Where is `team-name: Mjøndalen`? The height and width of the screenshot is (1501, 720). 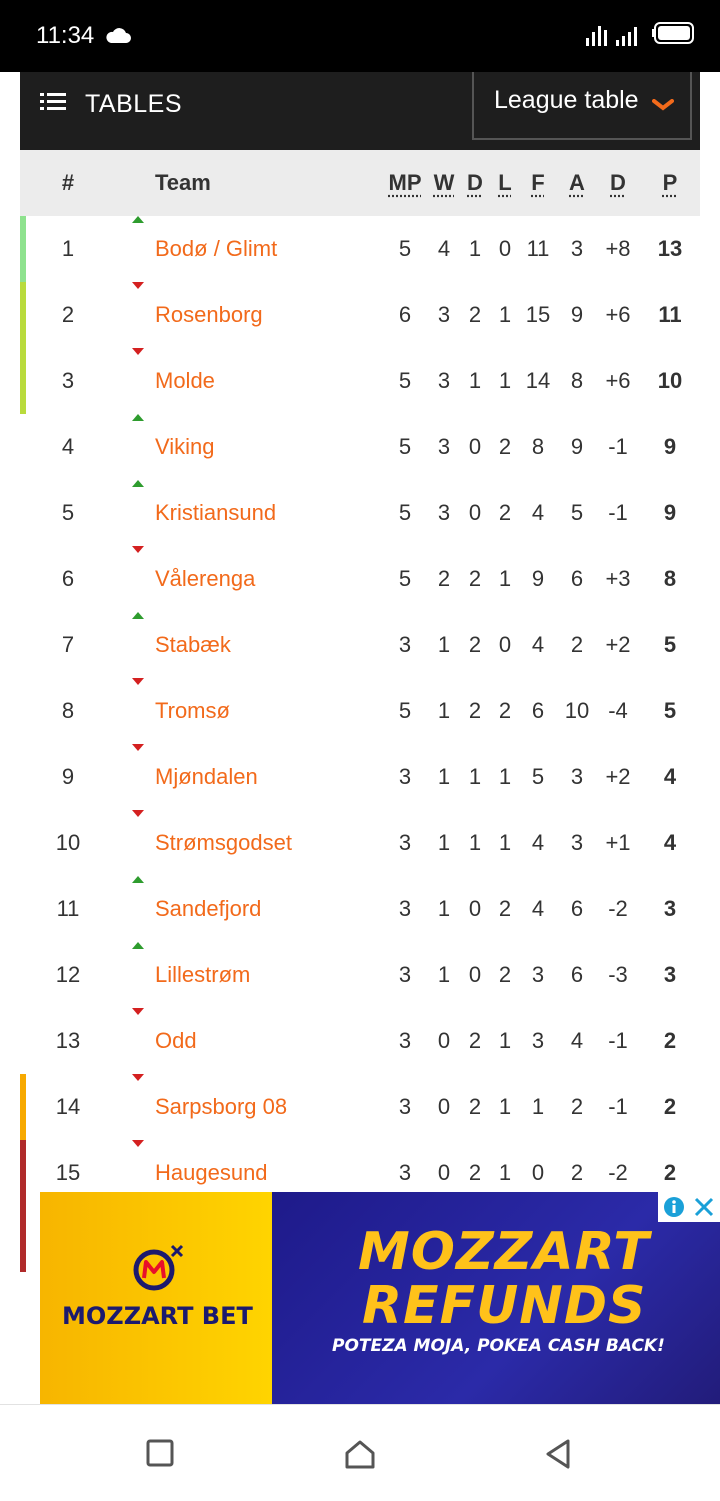
team-name: Mjøndalen is located at coordinates (206, 776).